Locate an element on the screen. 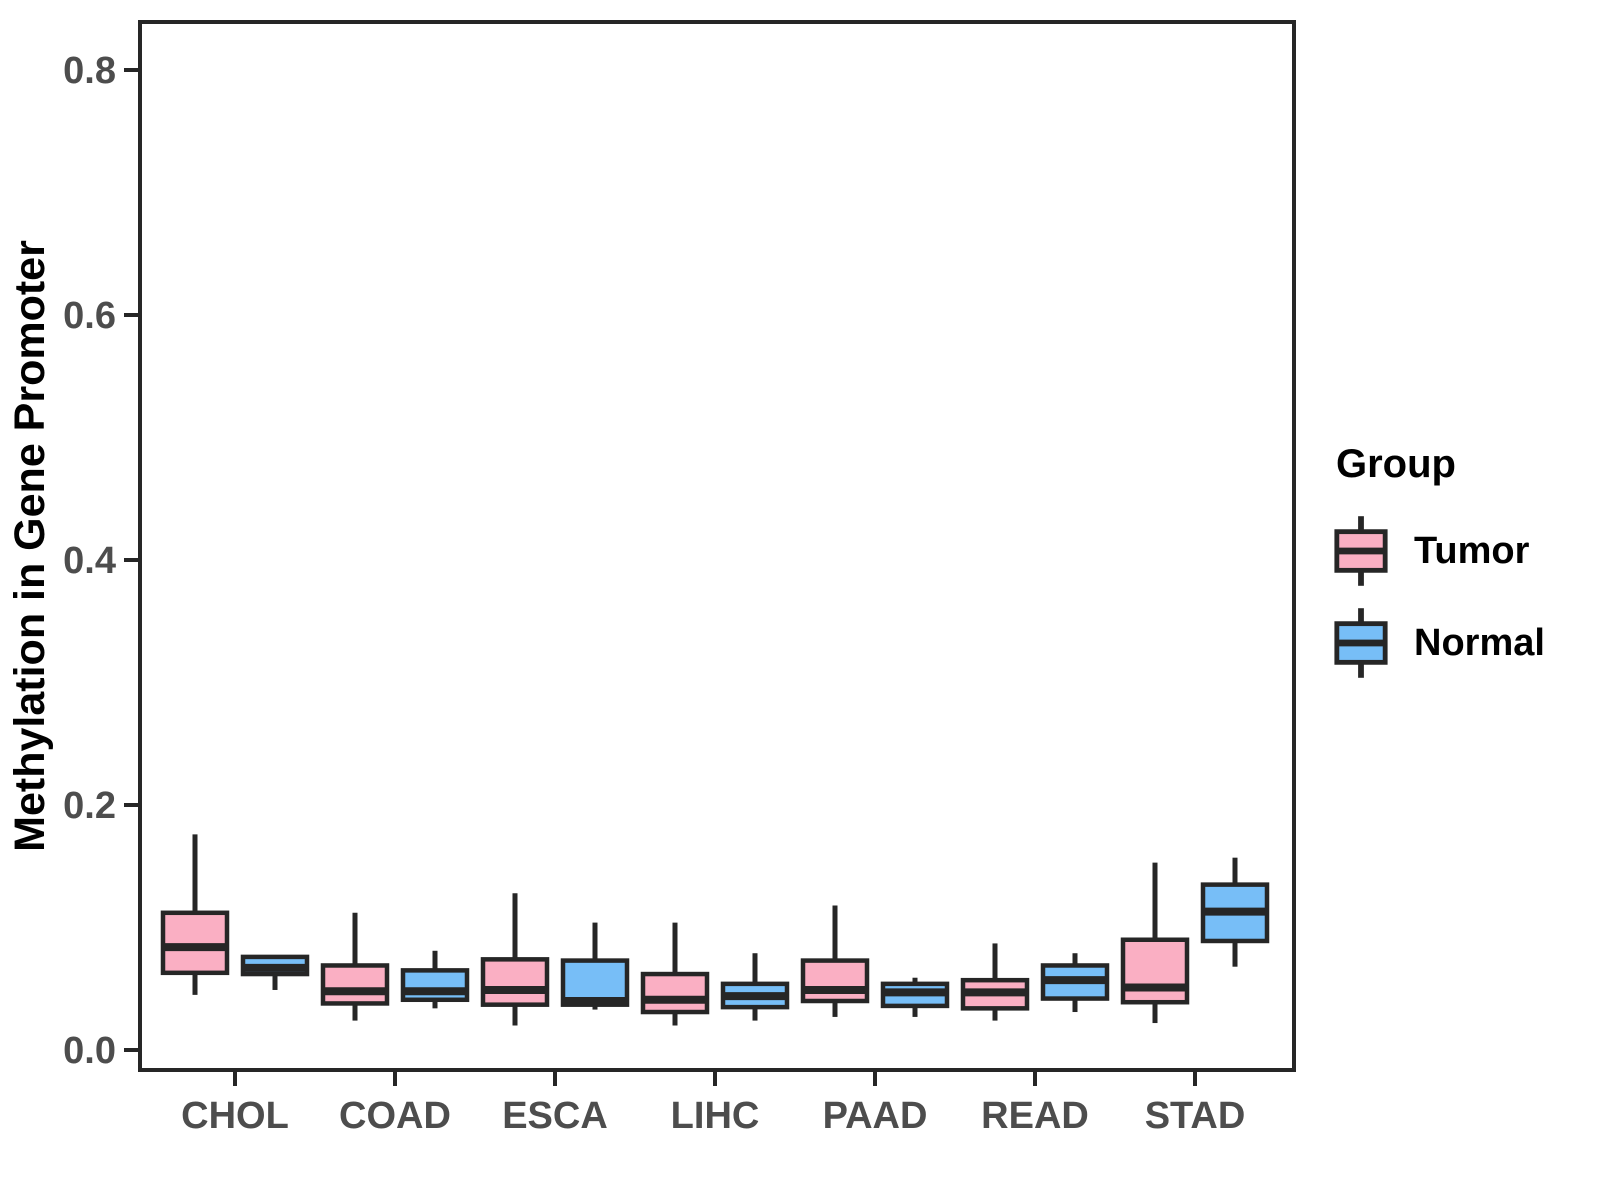 This screenshot has width=1600, height=1200. x-tick-label: PAAD is located at coordinates (875, 1116).